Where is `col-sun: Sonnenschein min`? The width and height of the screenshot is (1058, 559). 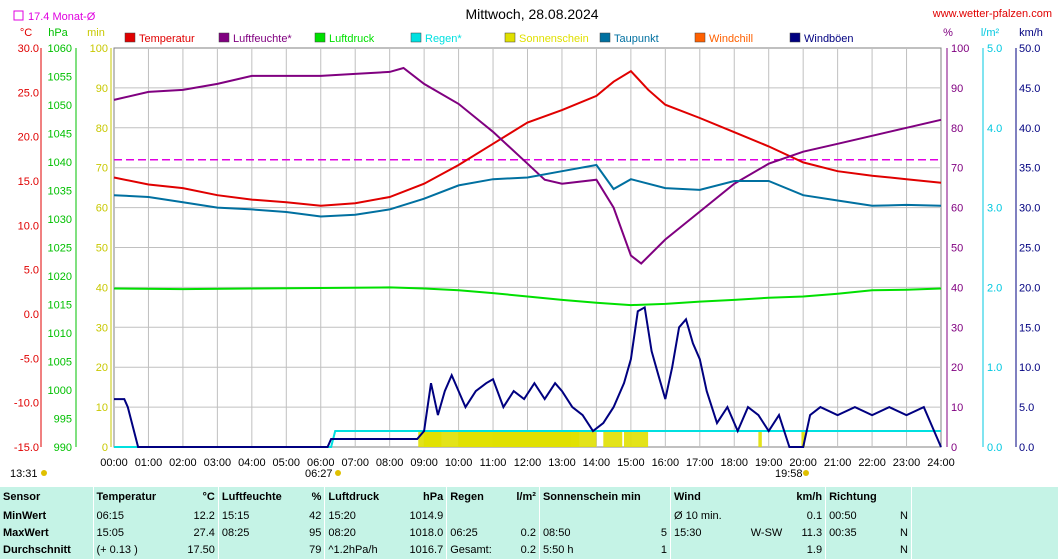 col-sun: Sonnenschein min is located at coordinates (604, 497).